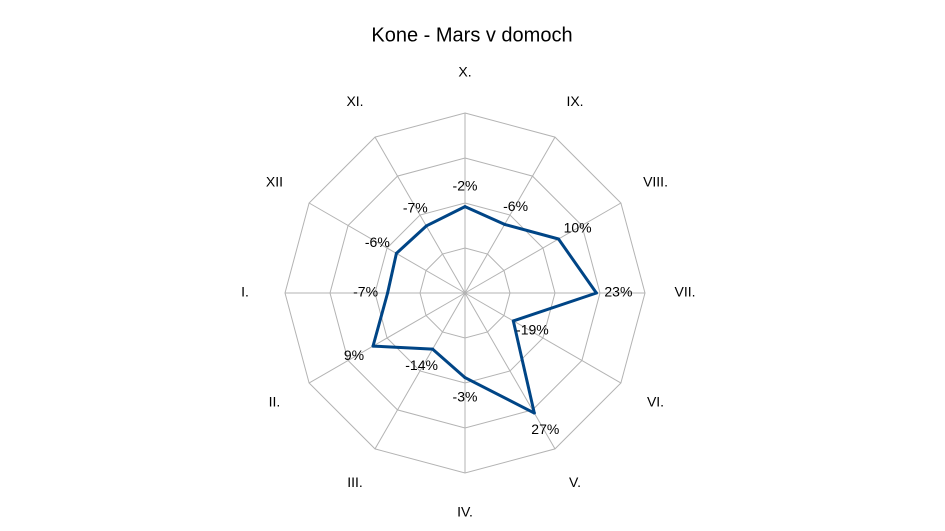  I want to click on category-label: III., so click(355, 482).